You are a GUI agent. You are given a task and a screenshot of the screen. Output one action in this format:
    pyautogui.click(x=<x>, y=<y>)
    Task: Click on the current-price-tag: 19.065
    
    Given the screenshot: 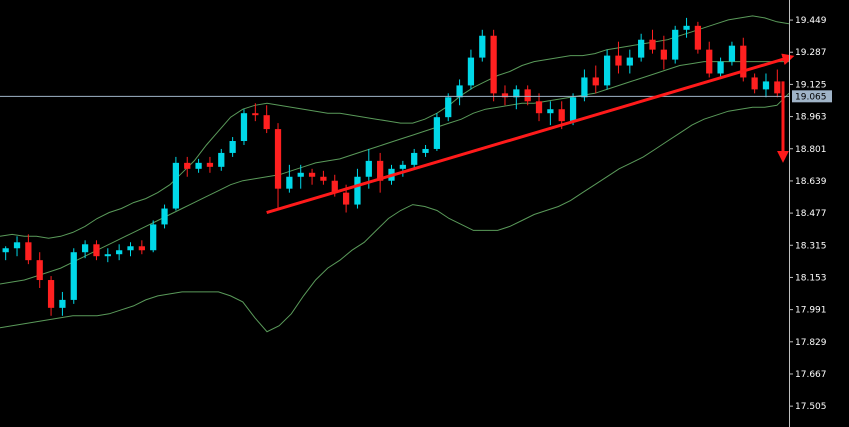 What is the action you would take?
    pyautogui.click(x=812, y=96)
    